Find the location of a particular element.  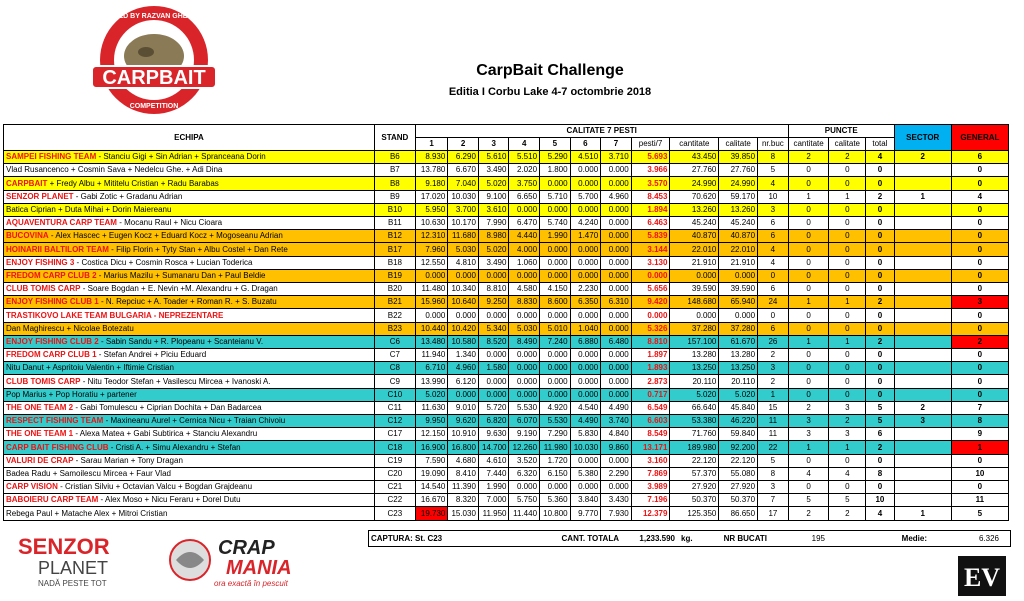

team-name: SENZOR PLANET is located at coordinates (40, 196).